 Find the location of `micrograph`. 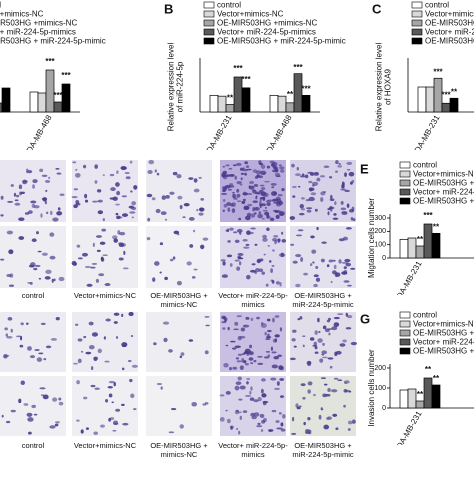

micrograph is located at coordinates (105, 406).